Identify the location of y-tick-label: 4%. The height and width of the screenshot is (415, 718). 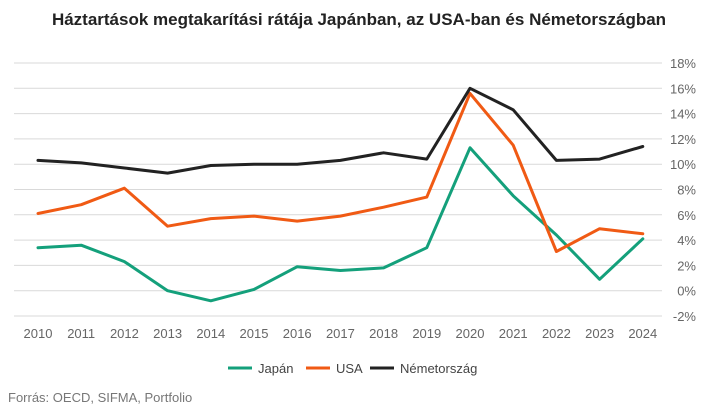
(686, 240).